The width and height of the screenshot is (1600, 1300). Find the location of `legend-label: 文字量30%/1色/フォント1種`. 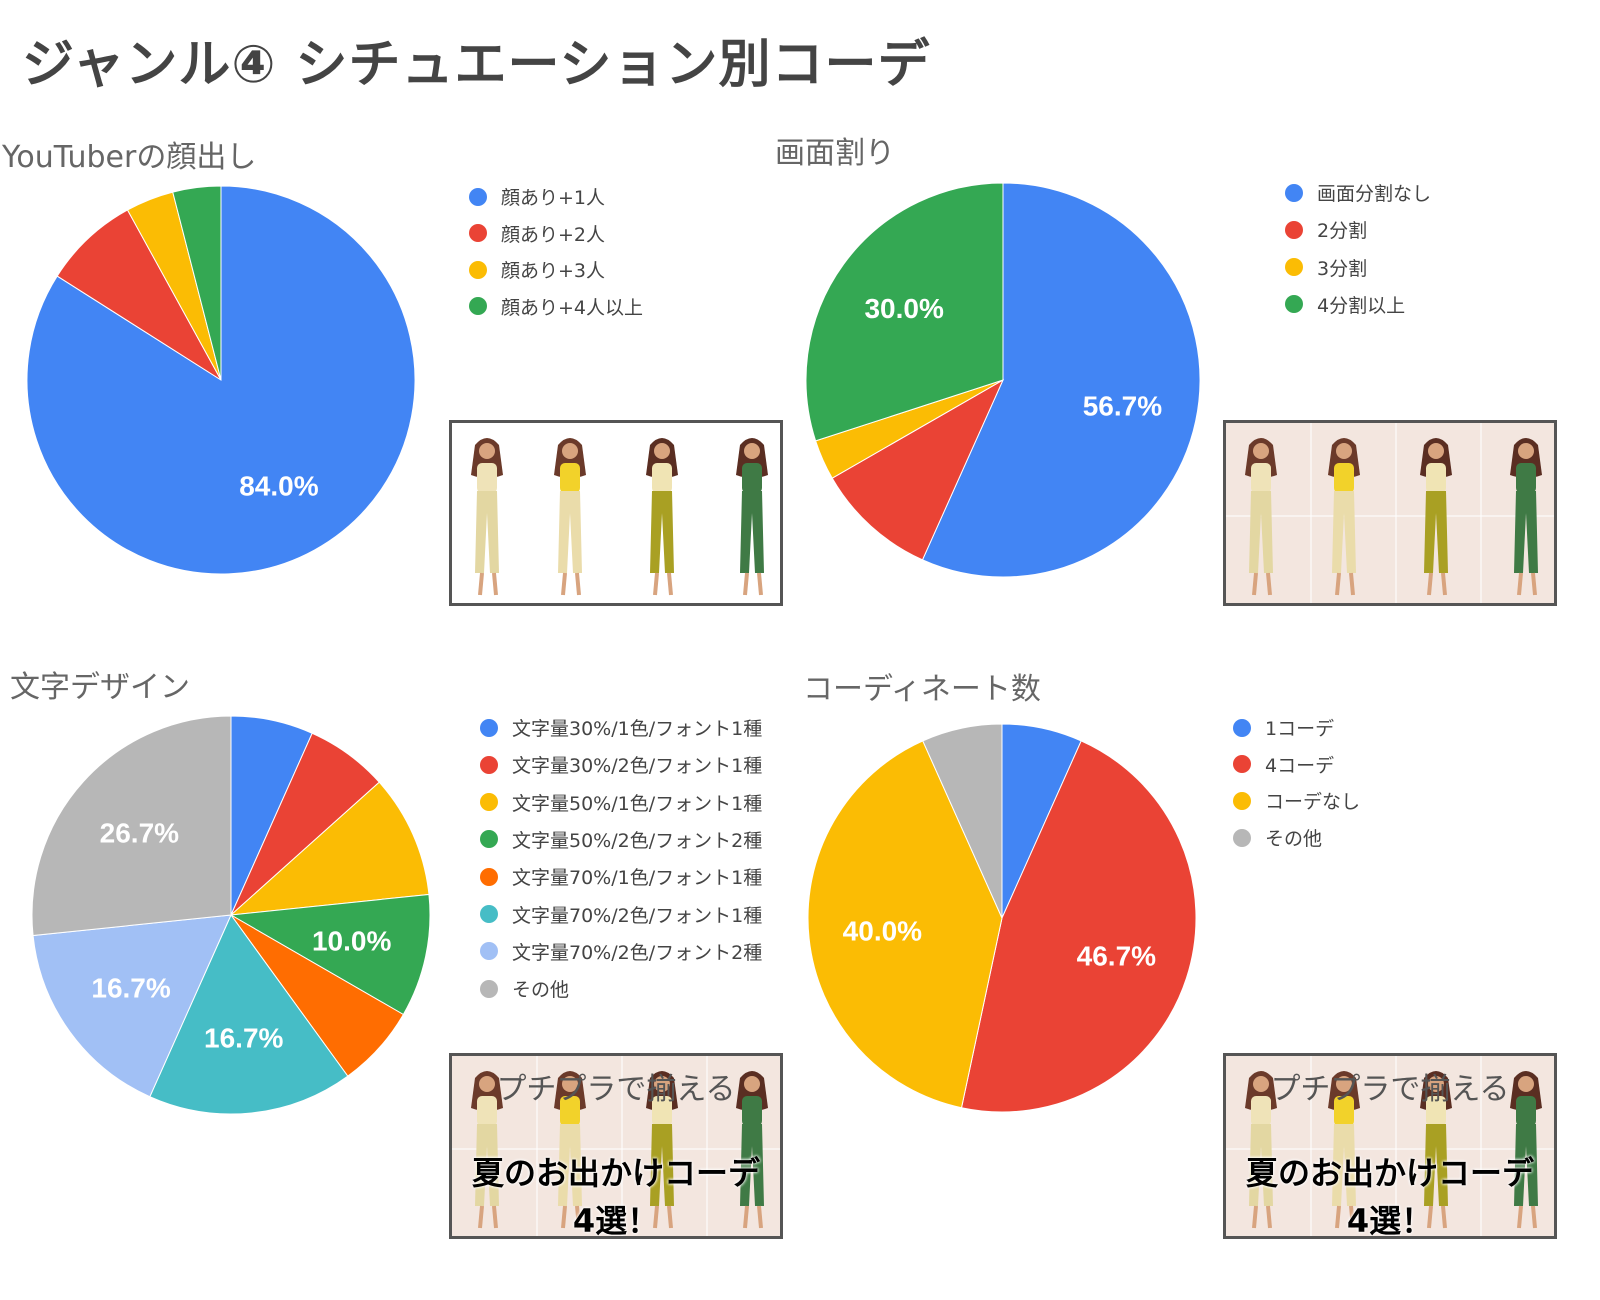

legend-label: 文字量30%/1色/フォント1種 is located at coordinates (637, 729).